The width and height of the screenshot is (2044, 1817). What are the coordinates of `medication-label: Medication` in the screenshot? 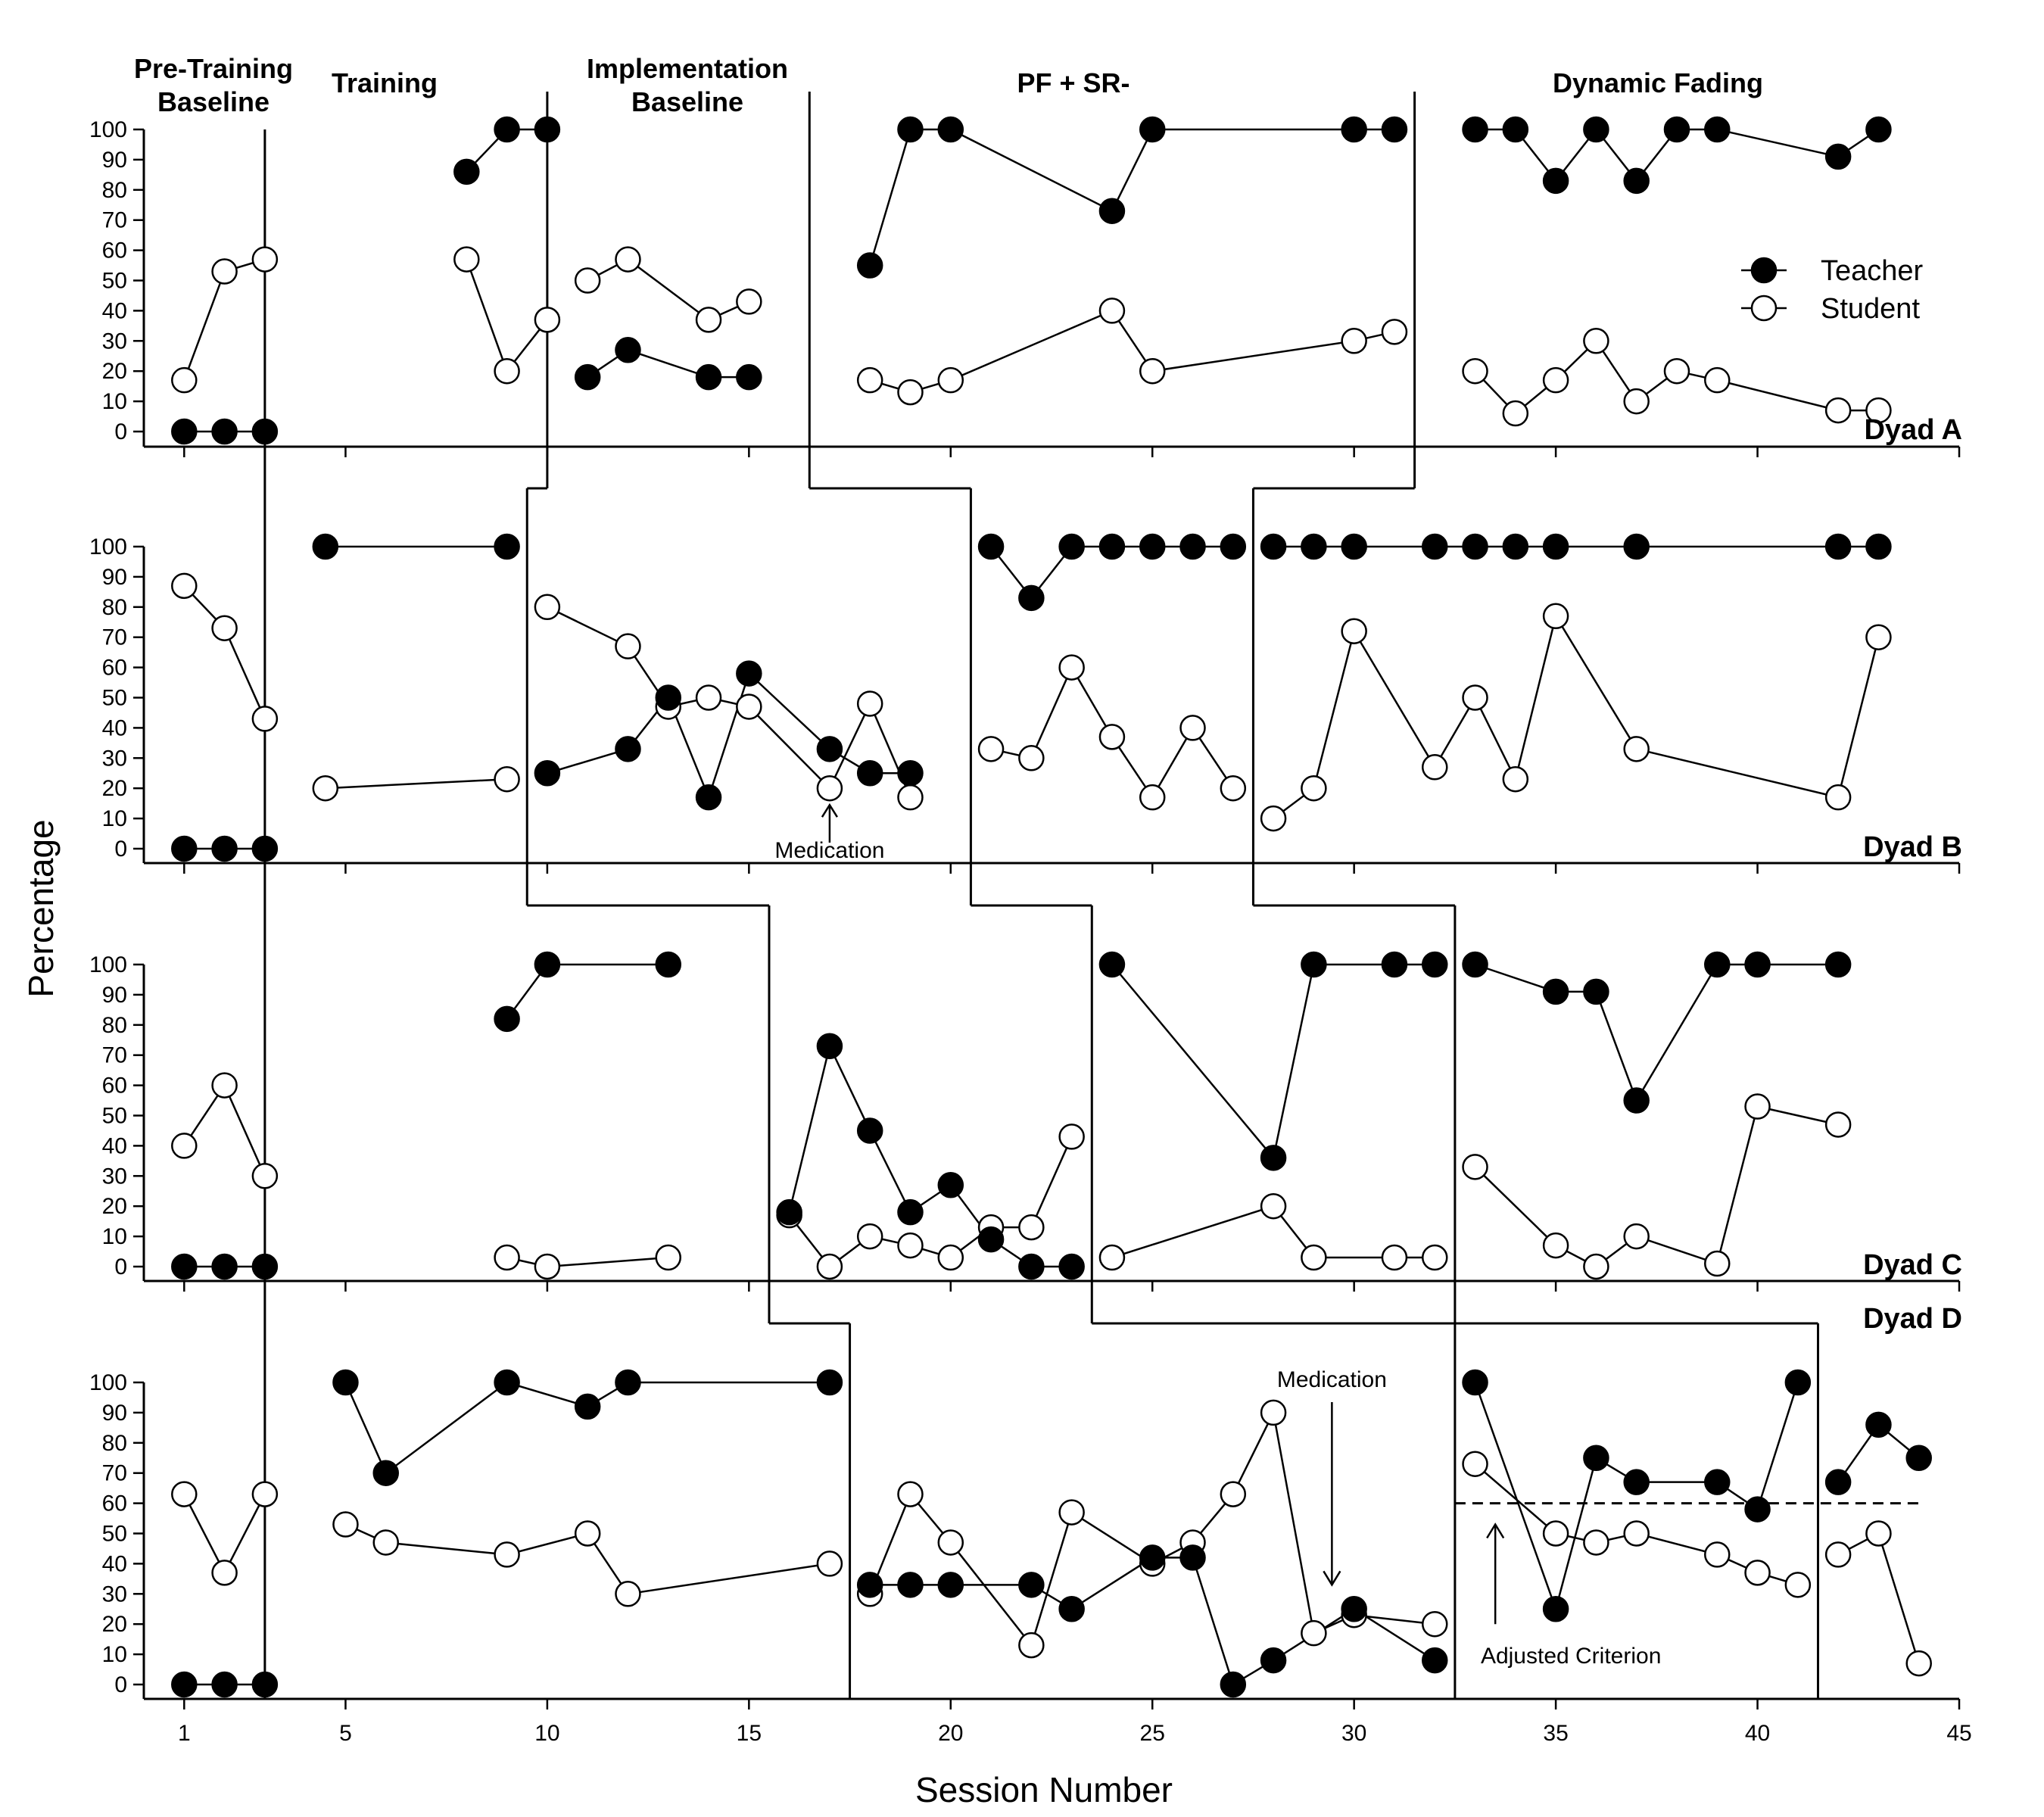 It's located at (1332, 1379).